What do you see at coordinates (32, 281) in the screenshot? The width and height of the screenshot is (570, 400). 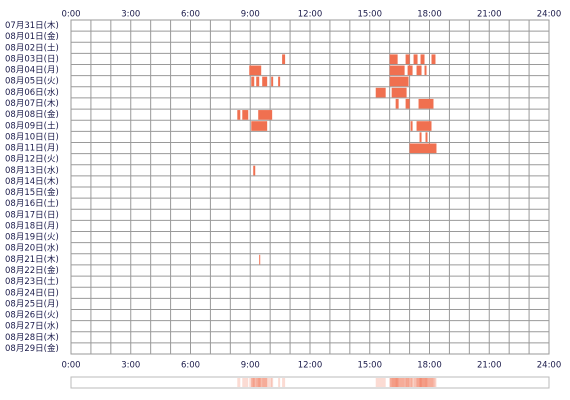 I see `day-label: 08月23日(土)` at bounding box center [32, 281].